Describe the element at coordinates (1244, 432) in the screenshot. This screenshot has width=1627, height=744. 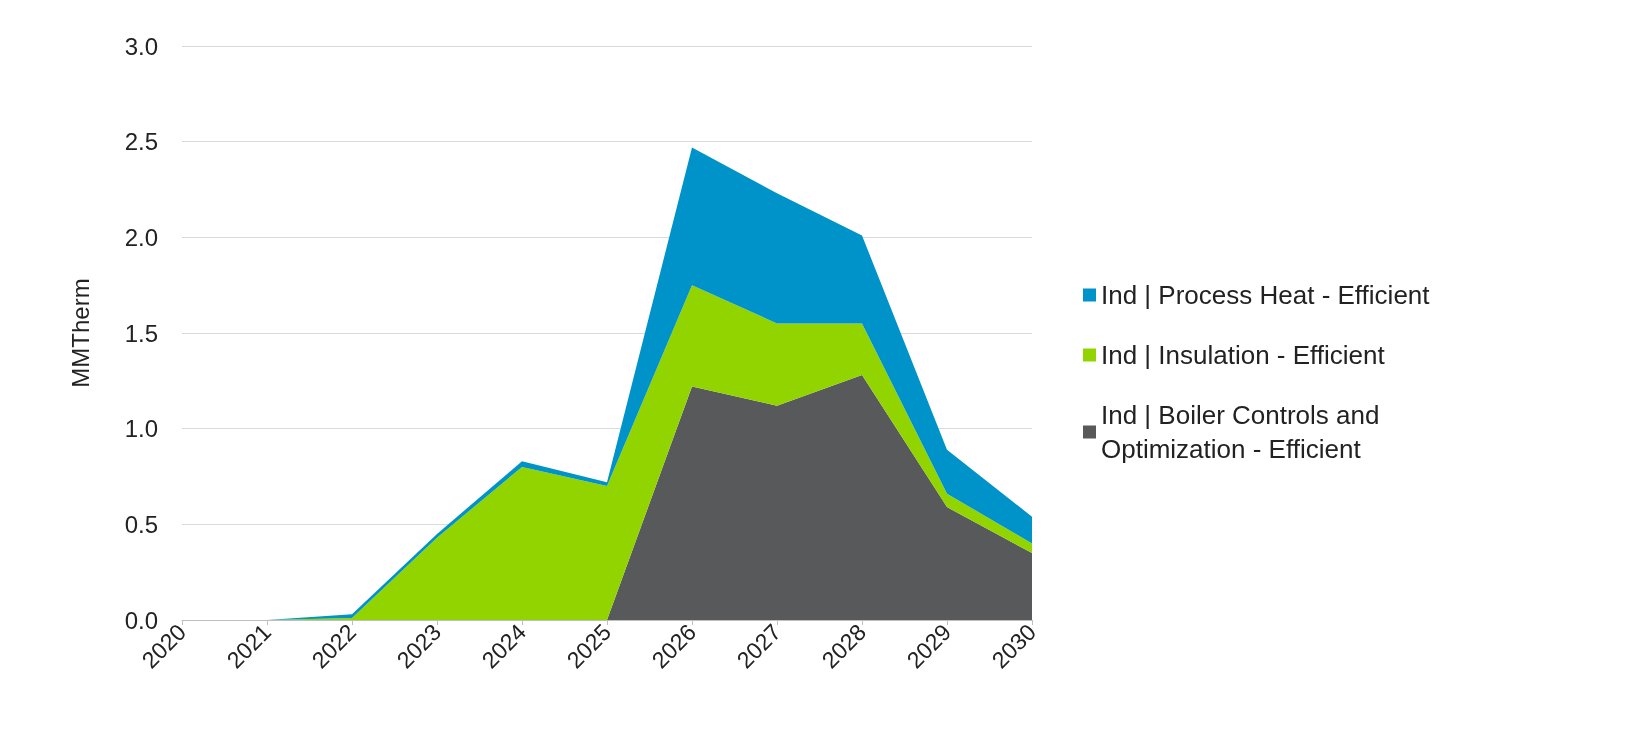
I see `legend-label: Ind | Boiler Controls and Optimization - Efficient` at that location.